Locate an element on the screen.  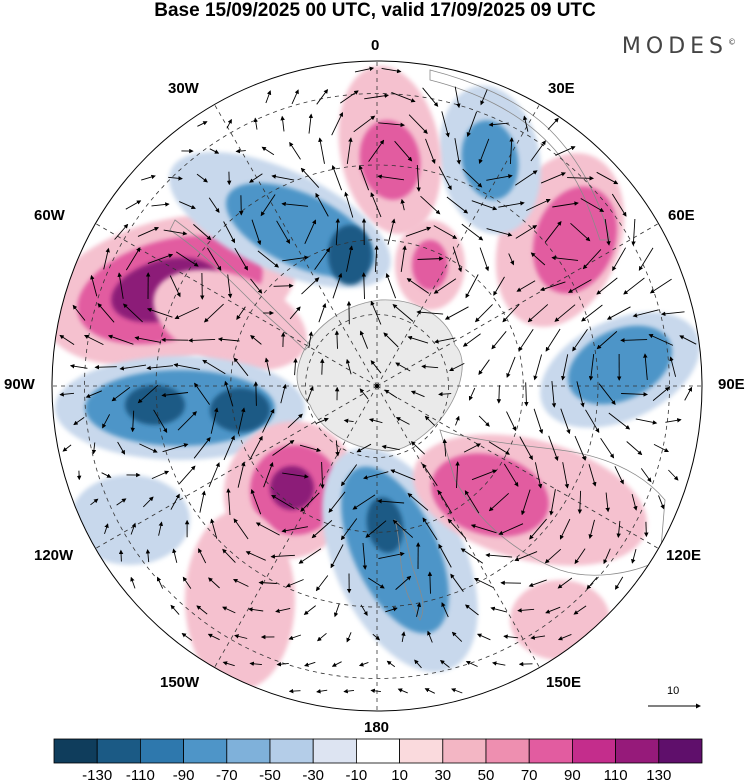
colorbar-tick-label: -10 is located at coordinates (357, 775).